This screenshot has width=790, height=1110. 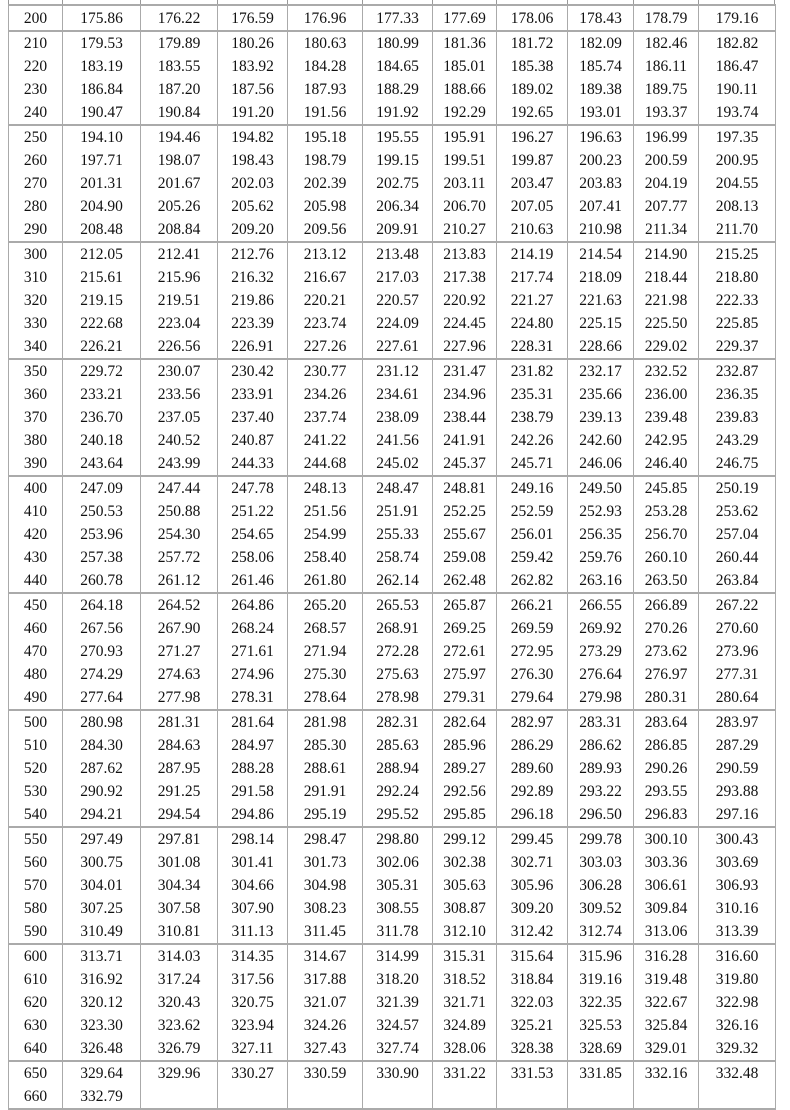 What do you see at coordinates (397, 18) in the screenshot?
I see `value-cell: 177.33` at bounding box center [397, 18].